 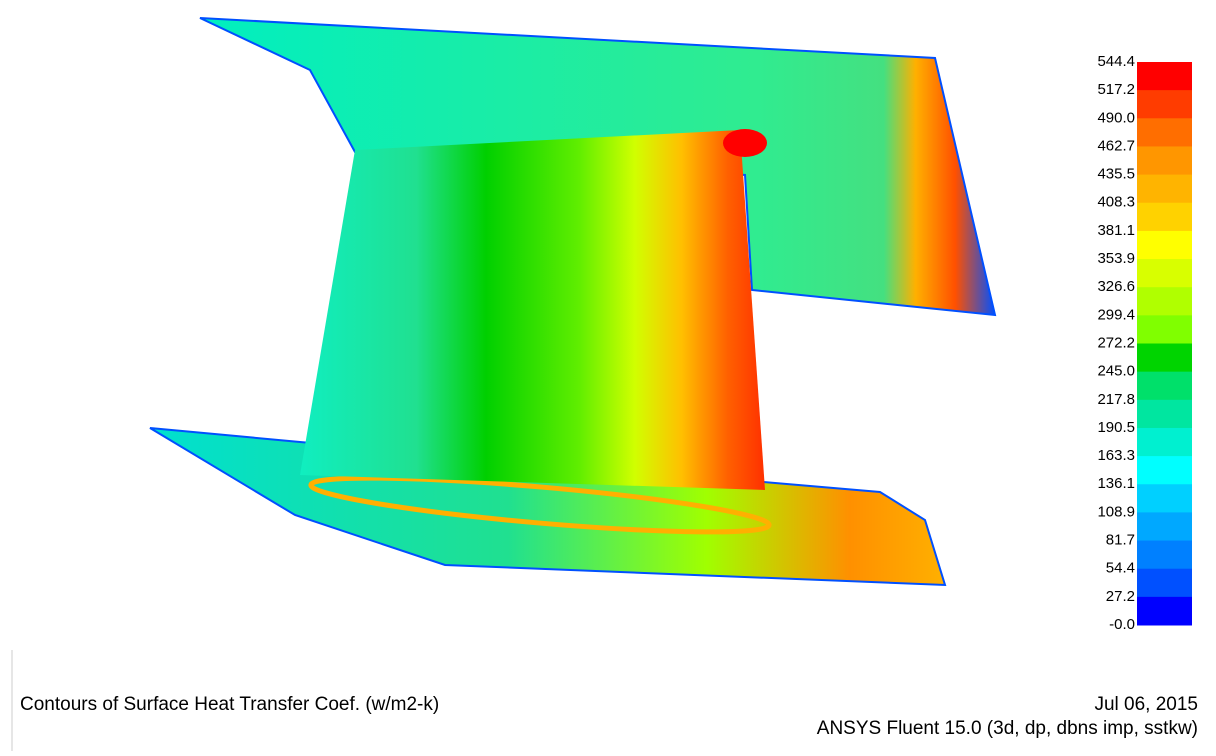 What do you see at coordinates (1146, 704) in the screenshot?
I see `caption-date: Jul 06, 2015` at bounding box center [1146, 704].